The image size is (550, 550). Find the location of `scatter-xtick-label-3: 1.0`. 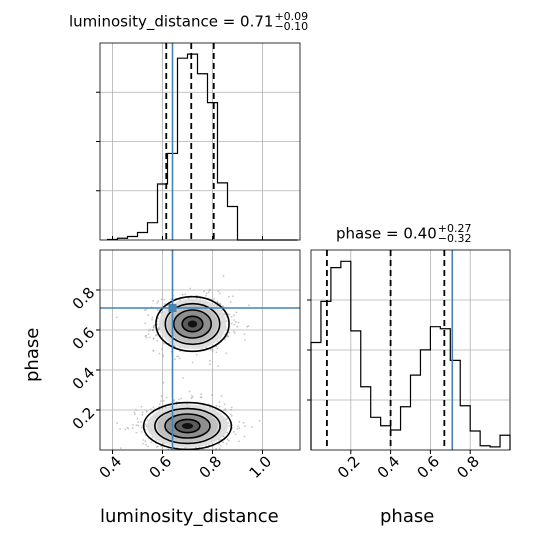

scatter-xtick-label-3: 1.0 is located at coordinates (261, 467).